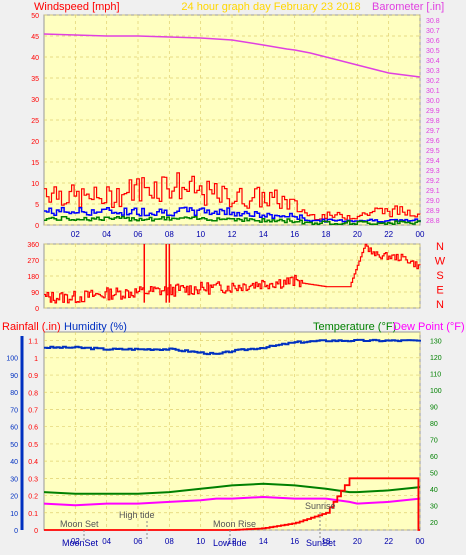 The image size is (466, 555). What do you see at coordinates (434, 407) in the screenshot?
I see `temperature-tick-label: 90` at bounding box center [434, 407].